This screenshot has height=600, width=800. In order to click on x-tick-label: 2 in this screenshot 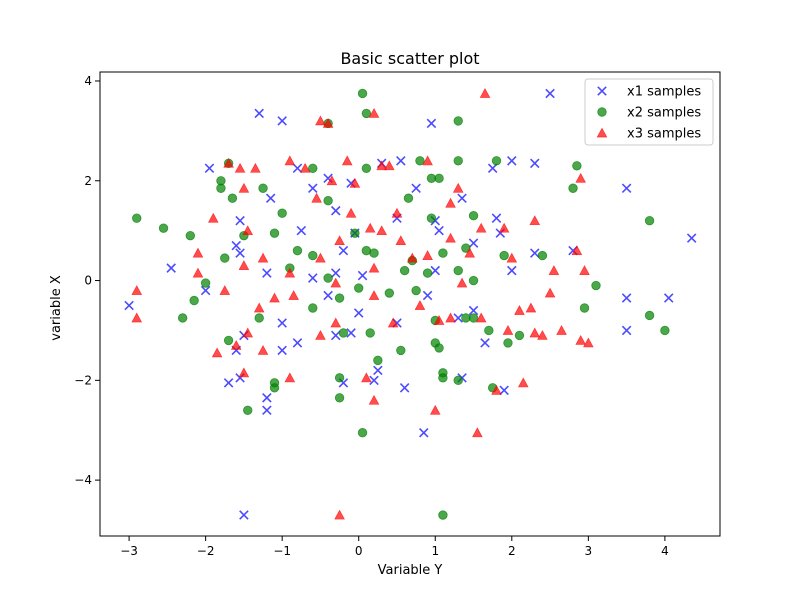, I will do `click(512, 551)`.